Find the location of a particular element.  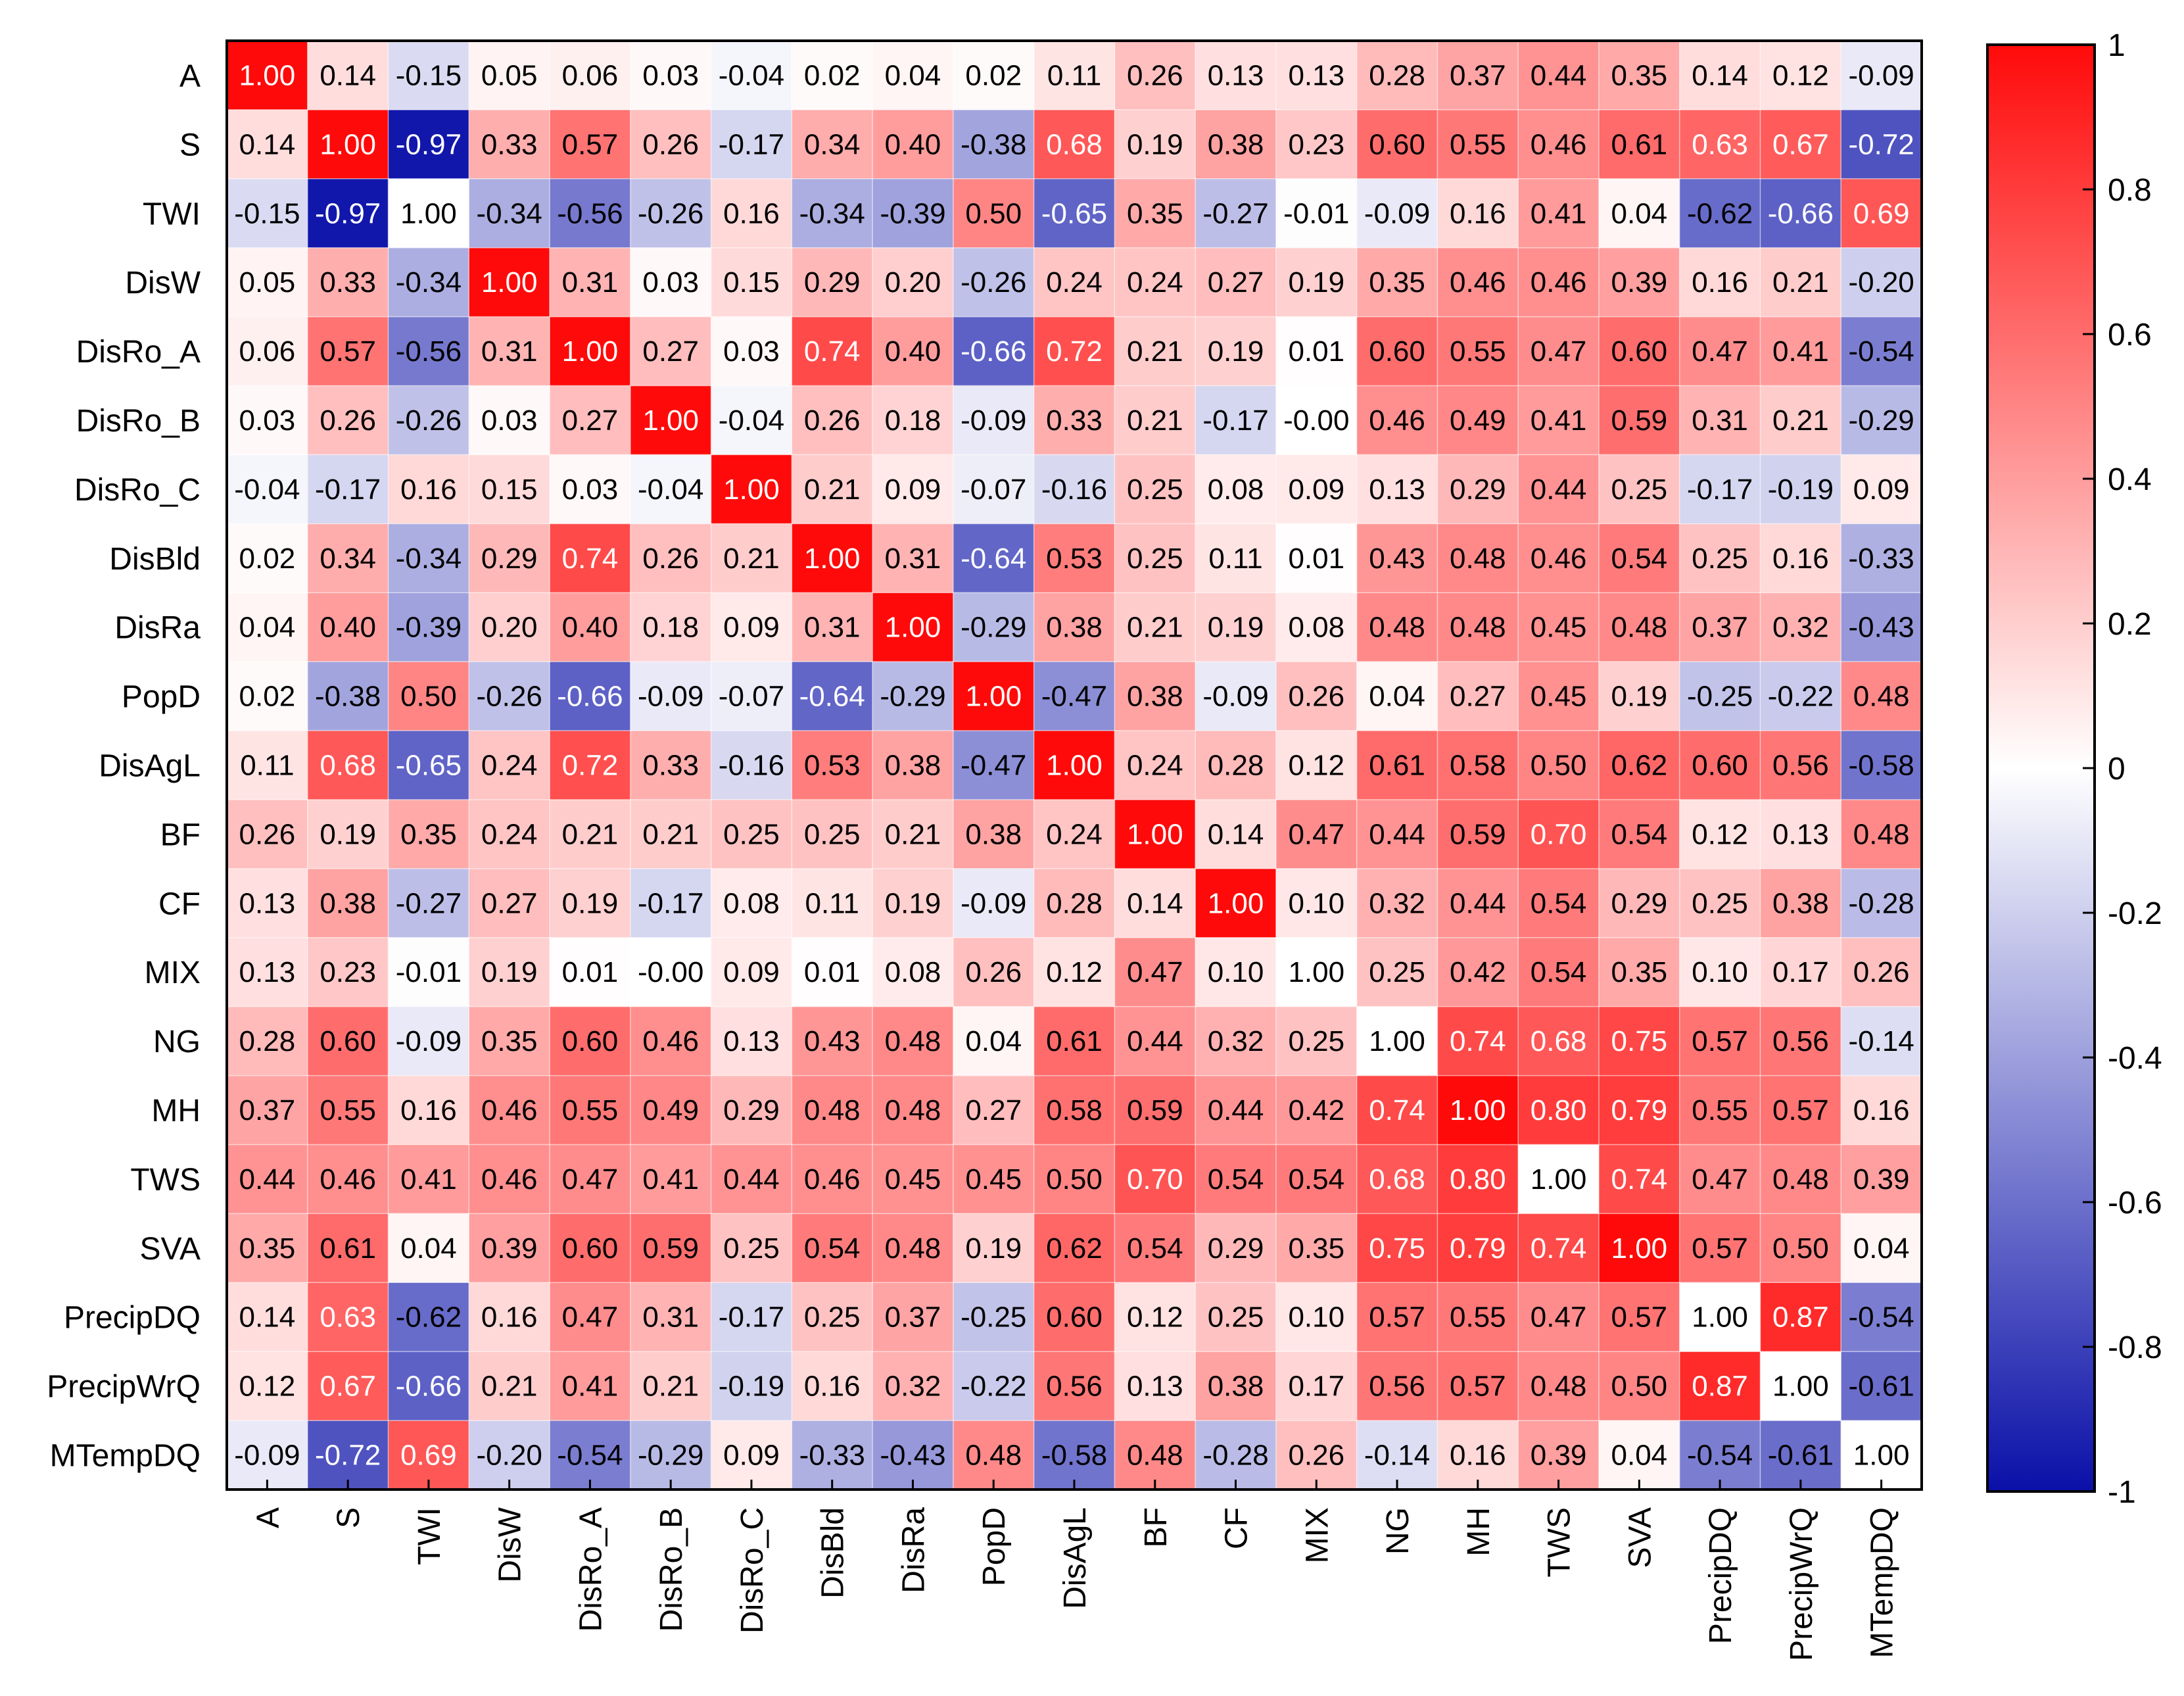

cell-value-label: -0.47 is located at coordinates (1074, 697).